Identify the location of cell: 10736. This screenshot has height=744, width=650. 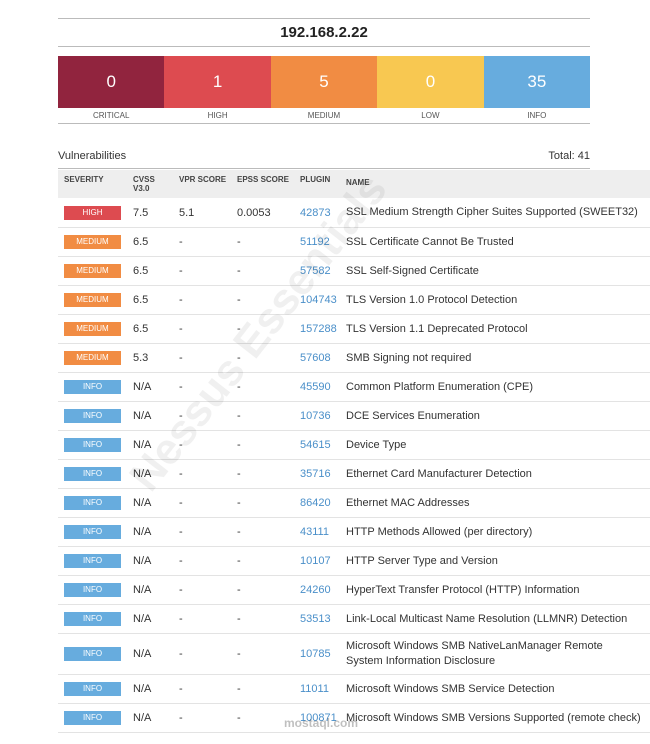
(317, 416).